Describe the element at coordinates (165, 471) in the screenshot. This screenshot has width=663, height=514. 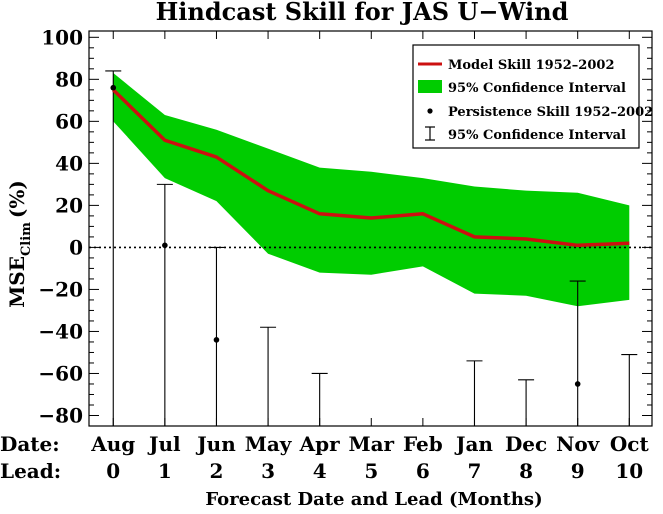
I see `x-tick-lead-label: 1` at that location.